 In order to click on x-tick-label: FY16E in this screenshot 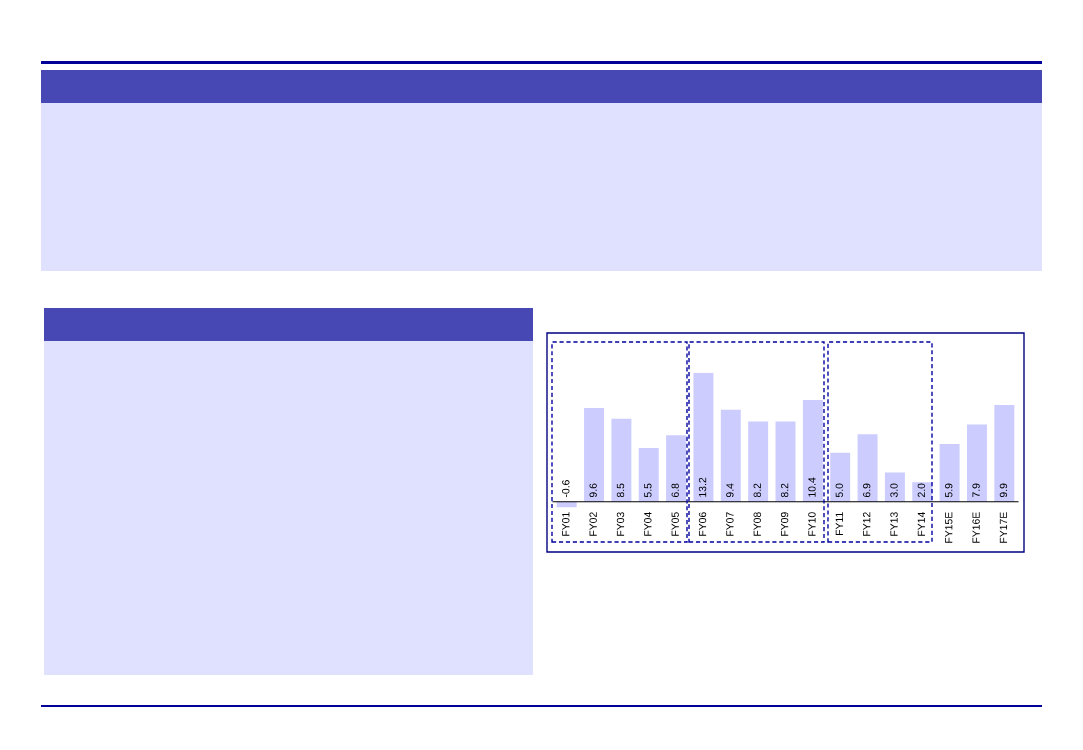, I will do `click(976, 527)`.